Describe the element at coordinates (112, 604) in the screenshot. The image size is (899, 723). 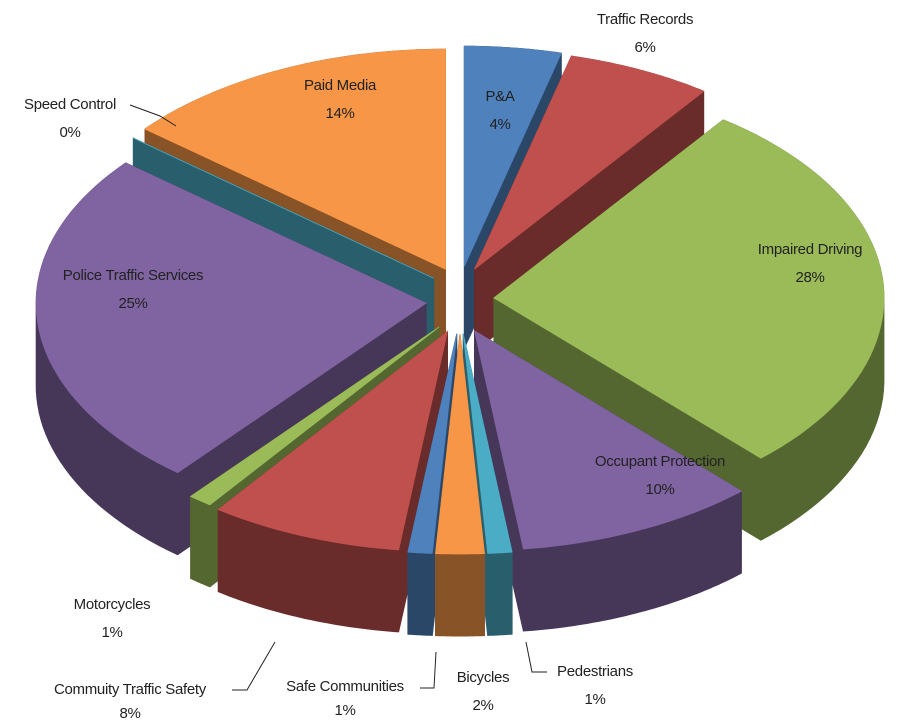
I see `slice-label: Motorcycles` at that location.